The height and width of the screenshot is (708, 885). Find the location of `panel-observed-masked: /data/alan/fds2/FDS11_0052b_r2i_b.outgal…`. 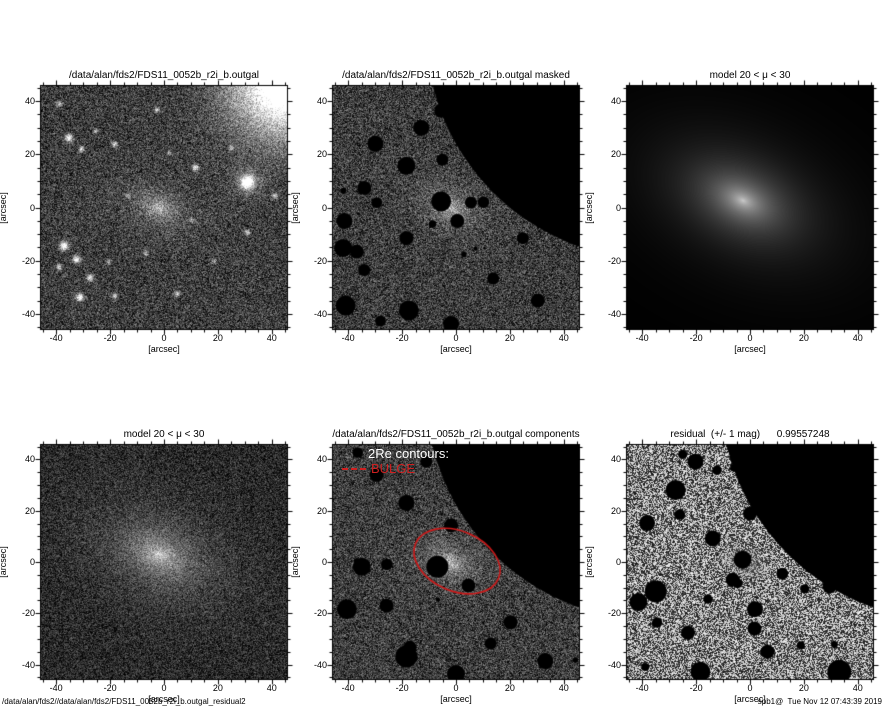

panel-observed-masked: /data/alan/fds2/FDS11_0052b_r2i_b.outgal… is located at coordinates (439, 212).